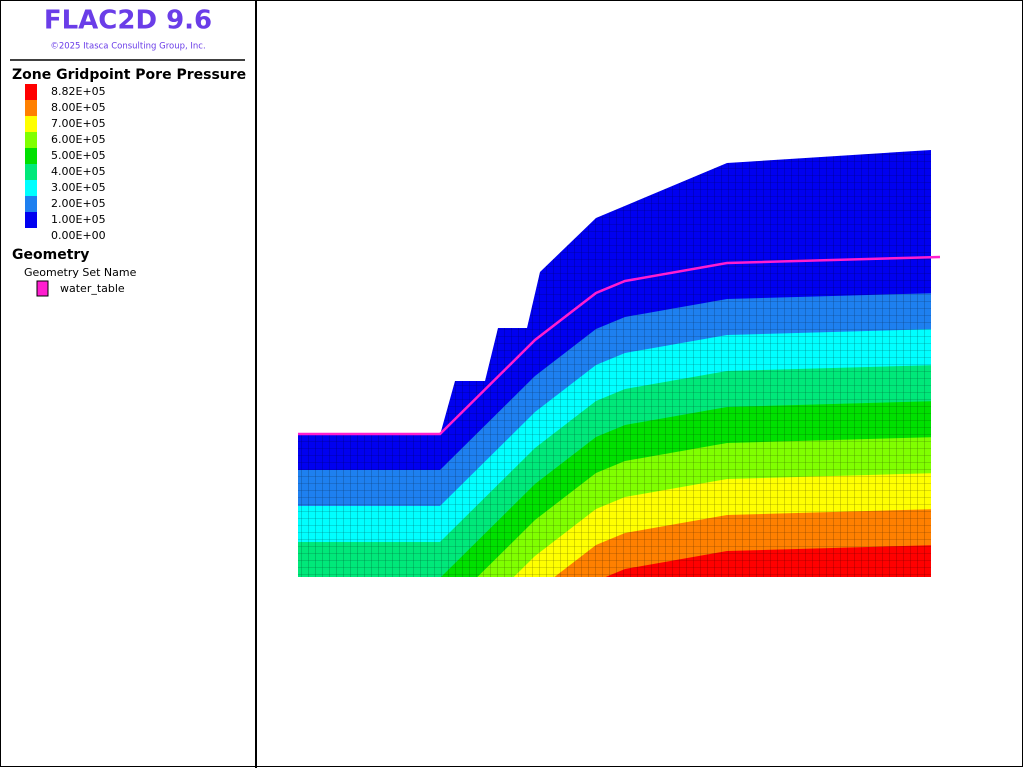 This screenshot has width=1024, height=772. What do you see at coordinates (78, 219) in the screenshot?
I see `legend-label: 1.00E+05` at bounding box center [78, 219].